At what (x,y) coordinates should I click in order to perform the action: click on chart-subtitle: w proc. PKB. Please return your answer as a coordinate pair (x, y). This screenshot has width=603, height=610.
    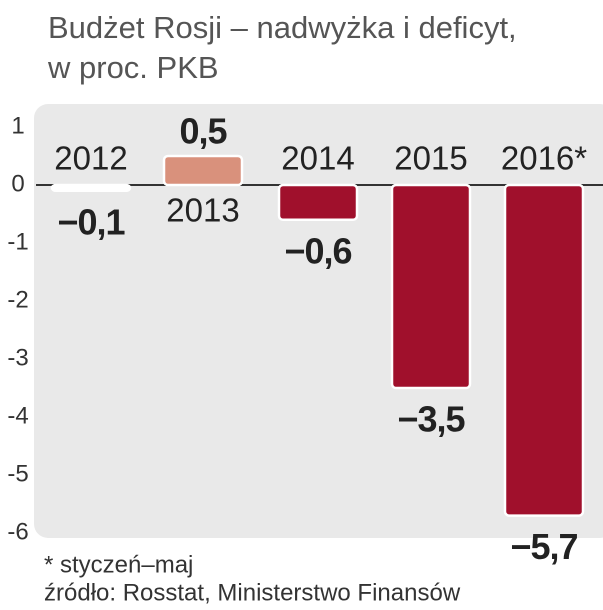
    Looking at the image, I should click on (133, 67).